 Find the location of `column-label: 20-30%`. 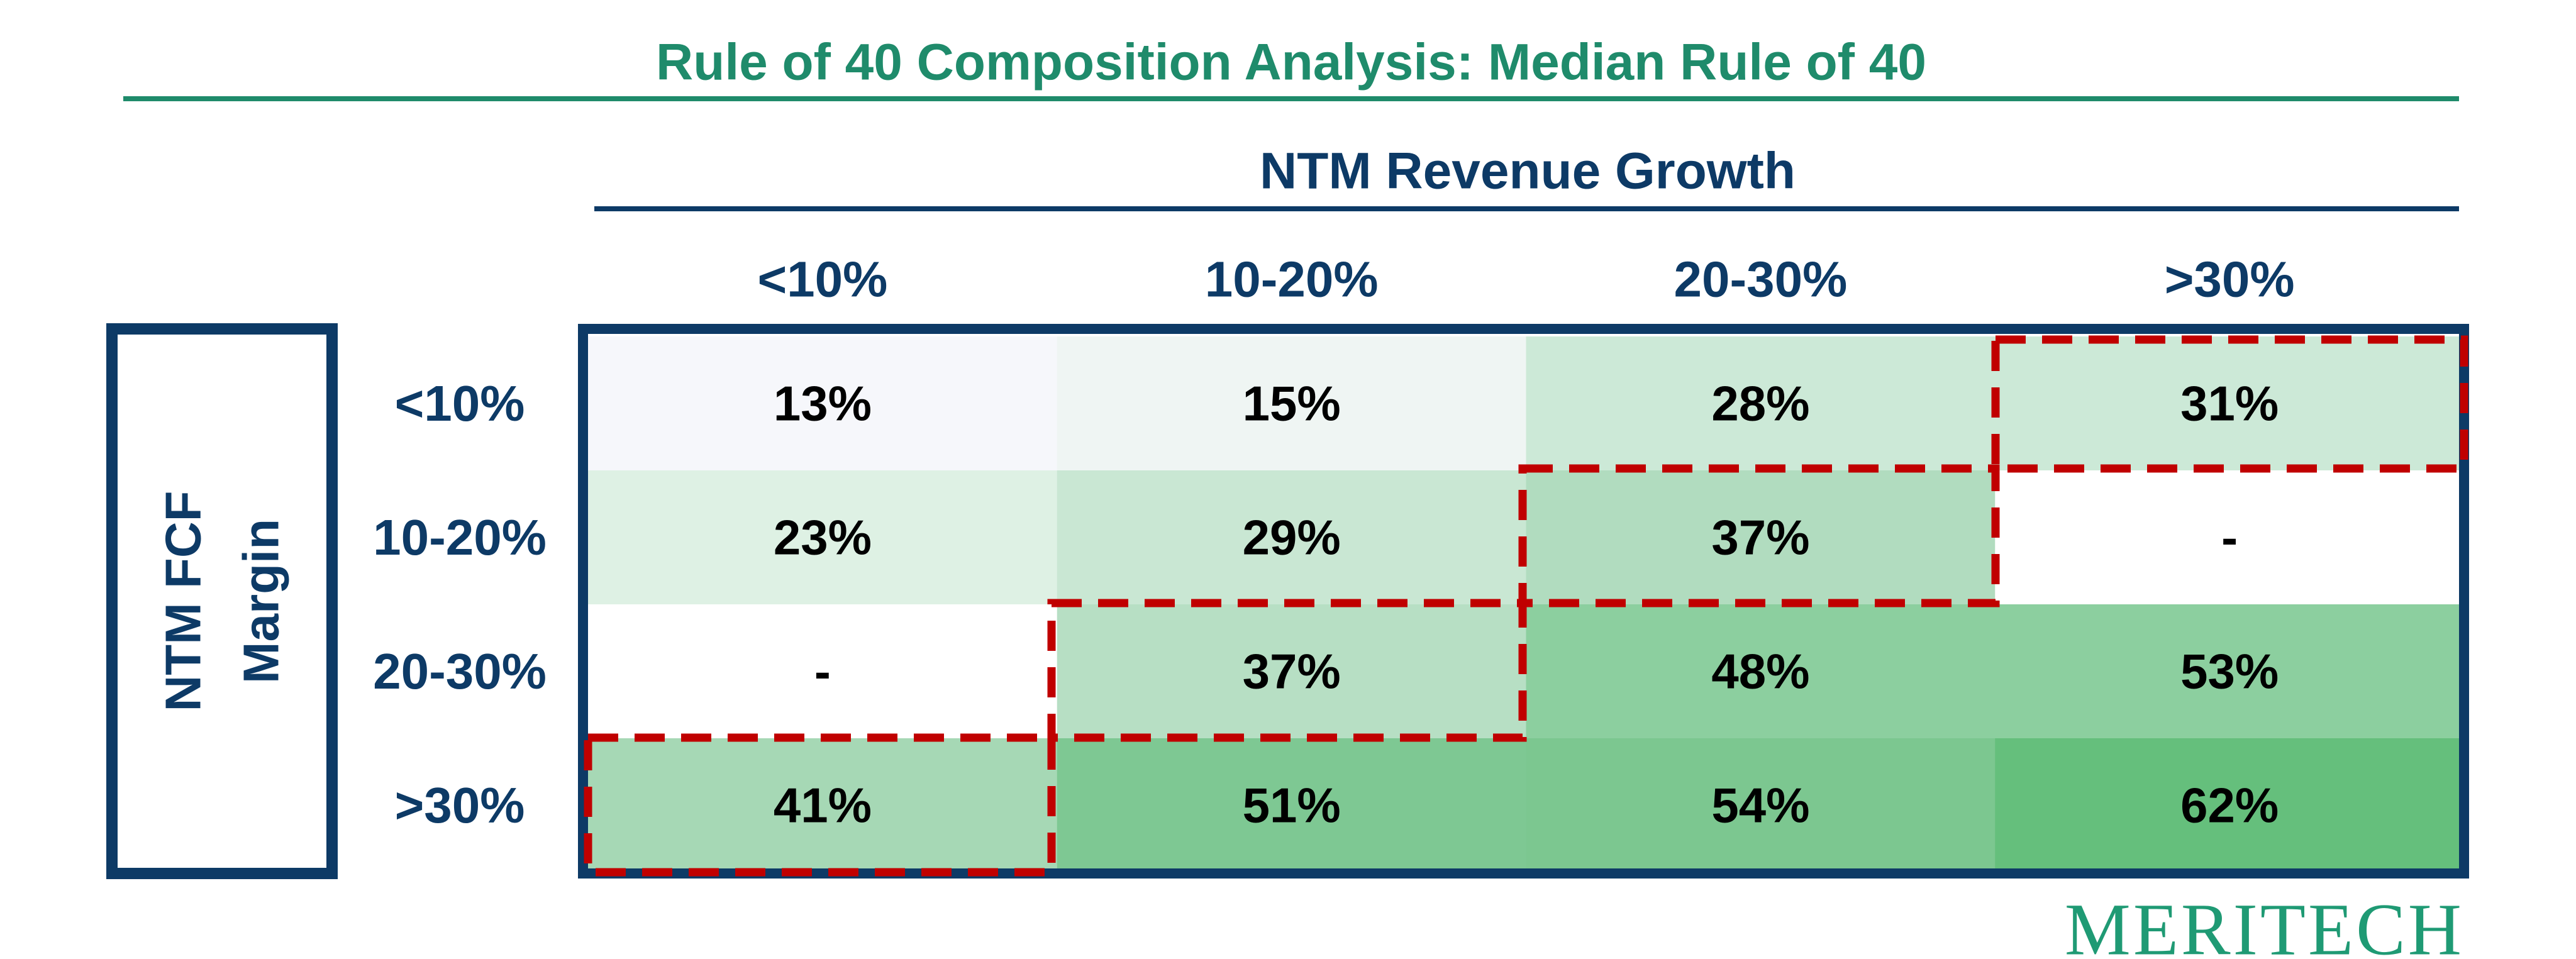

column-label: 20-30% is located at coordinates (1761, 280).